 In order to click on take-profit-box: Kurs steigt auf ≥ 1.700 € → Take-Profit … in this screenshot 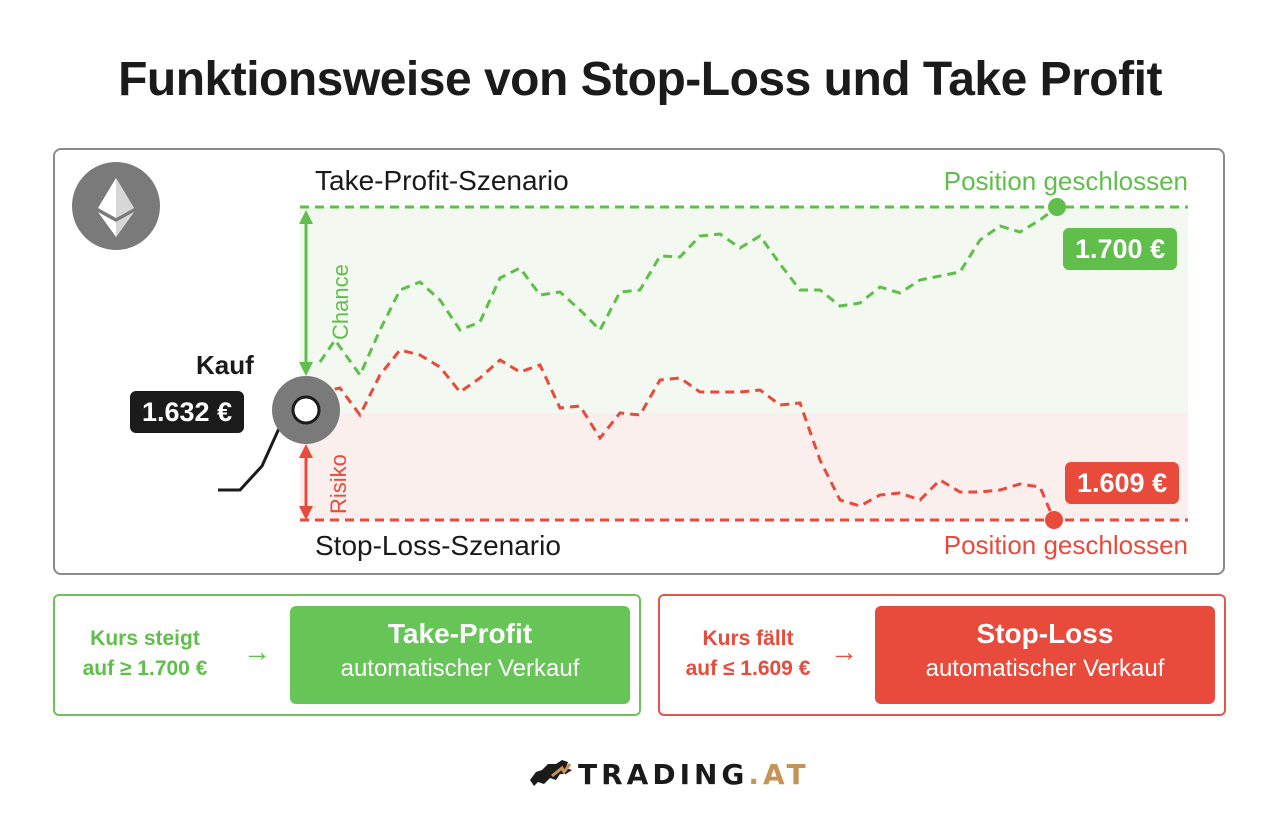, I will do `click(347, 655)`.